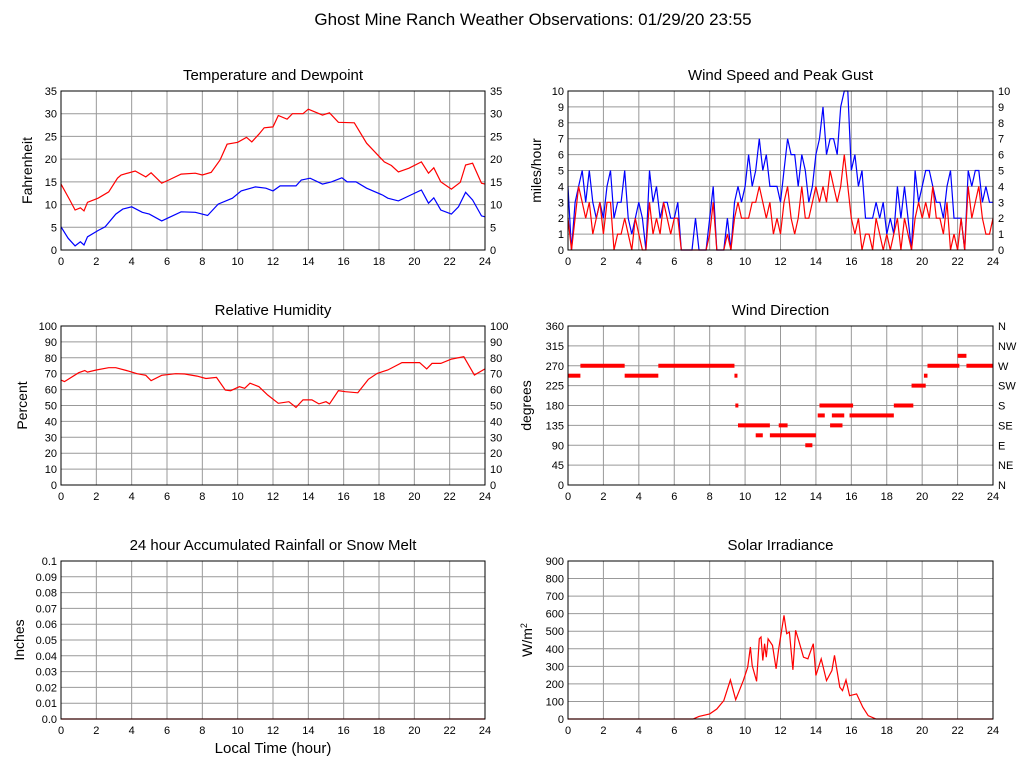 The height and width of the screenshot is (772, 1027). I want to click on y-tick-label: 40, so click(51, 422).